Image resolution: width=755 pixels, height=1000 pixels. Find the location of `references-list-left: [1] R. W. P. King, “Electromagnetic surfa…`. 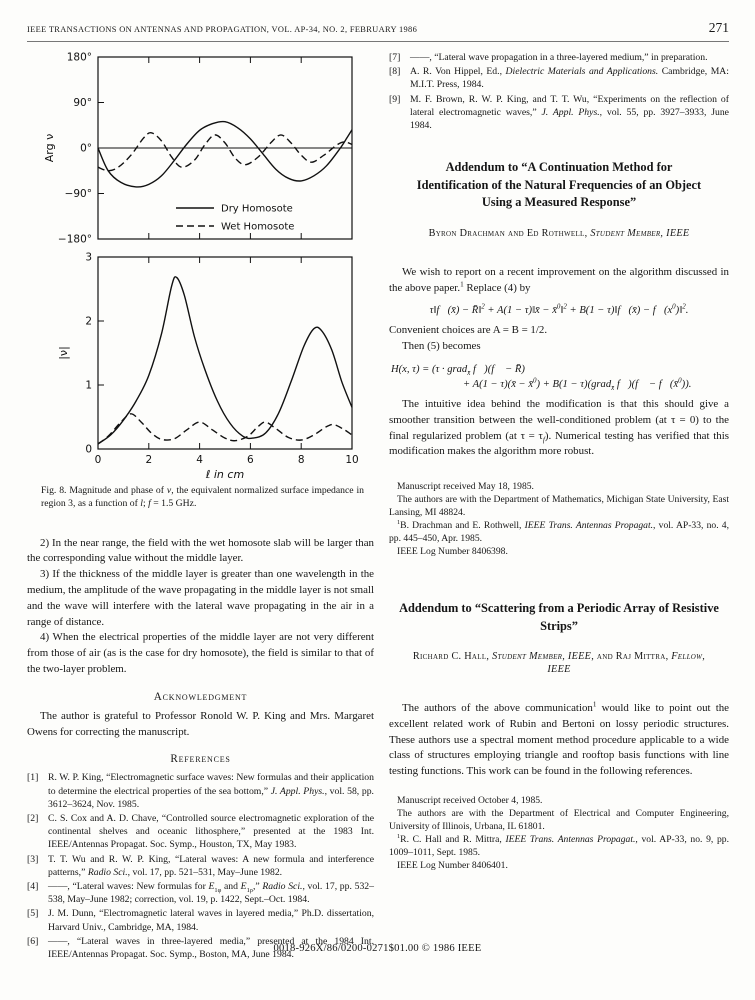

references-list-left: [1] R. W. P. King, “Electromagnetic surfa… is located at coordinates (200, 866).